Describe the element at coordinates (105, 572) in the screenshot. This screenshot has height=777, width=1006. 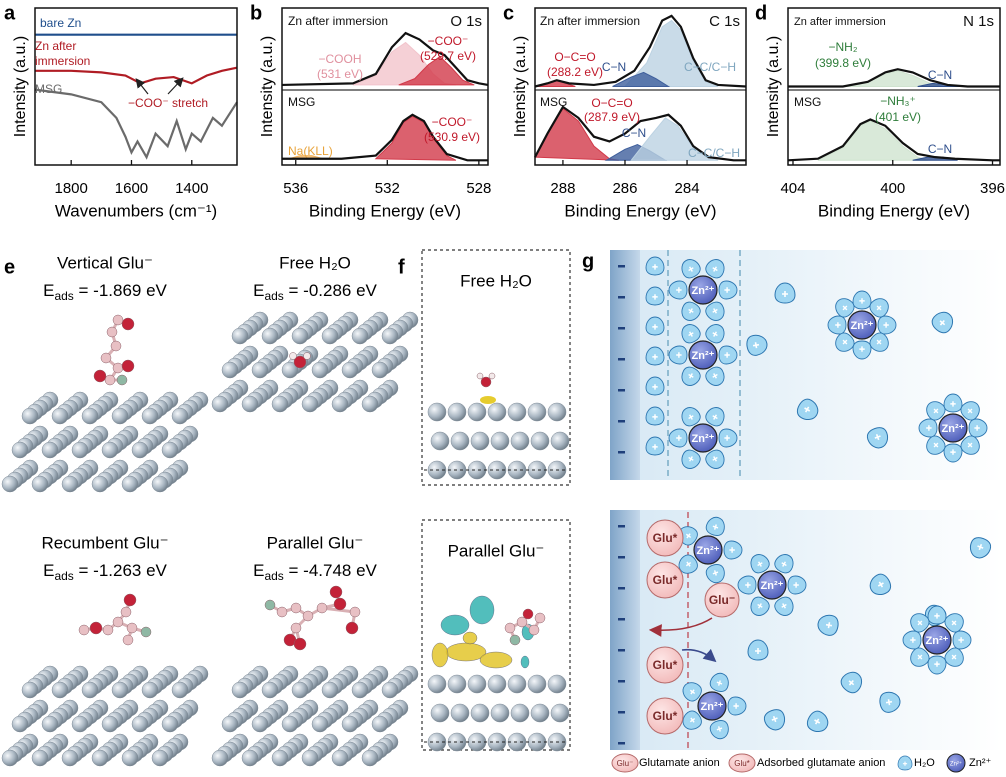
I see `adsorption-energy: Eads = -1.263 eV` at that location.